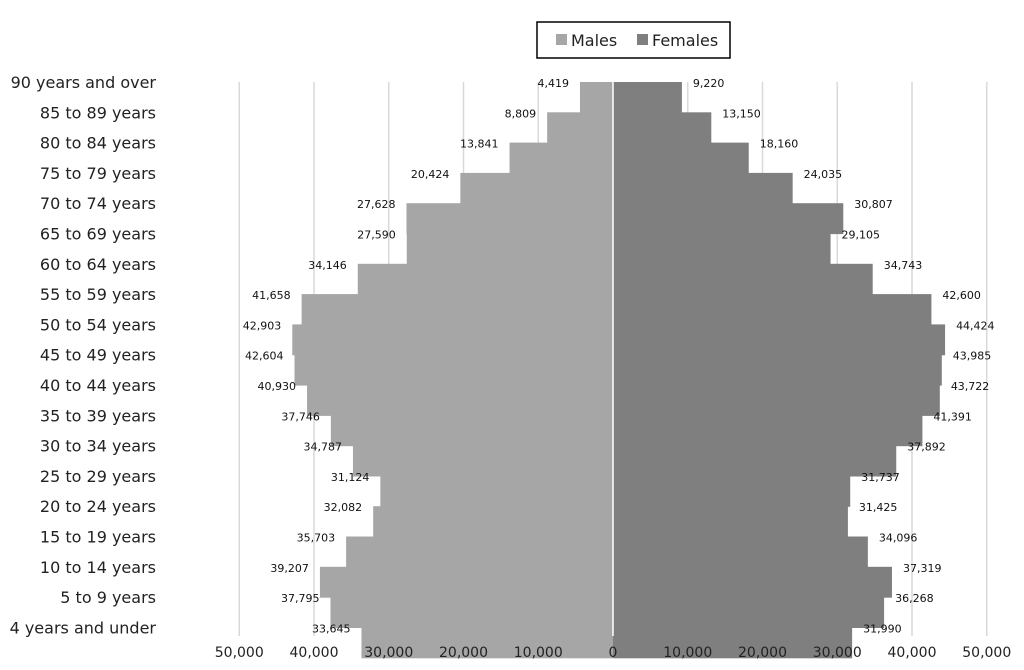 This screenshot has width=1024, height=670. Describe the element at coordinates (926, 447) in the screenshot. I see `data-label-females: 37,892` at that location.